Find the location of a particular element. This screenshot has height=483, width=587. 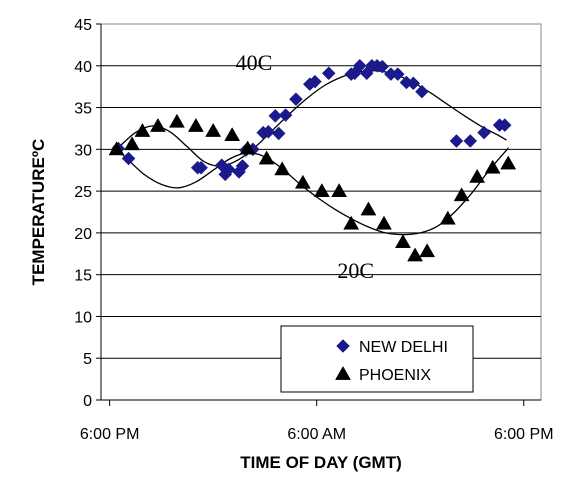

x-axis-title: TIME OF DAY (GMT) is located at coordinates (321, 462).